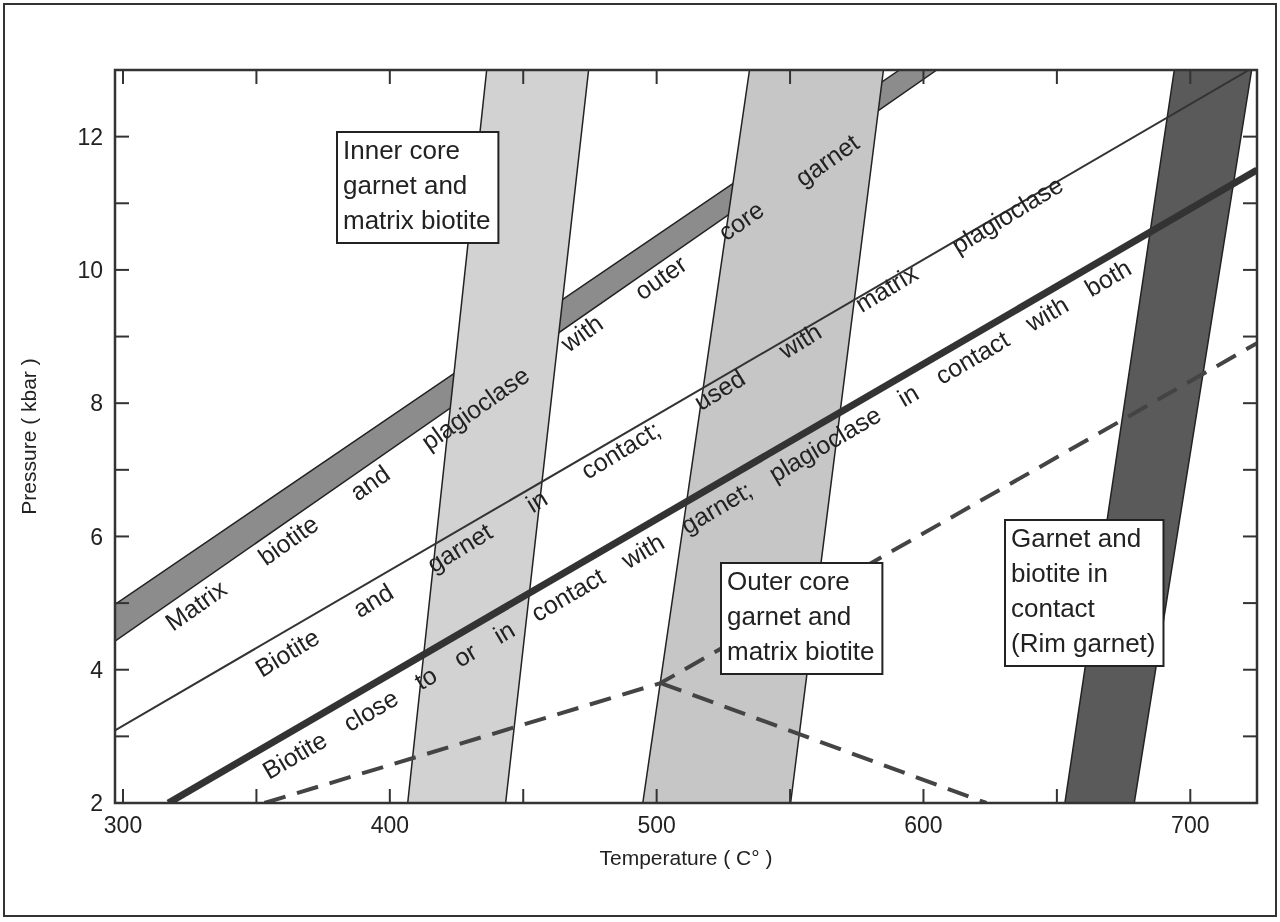 Image resolution: width=1280 pixels, height=922 pixels. I want to click on x-tick-label: 300, so click(123, 825).